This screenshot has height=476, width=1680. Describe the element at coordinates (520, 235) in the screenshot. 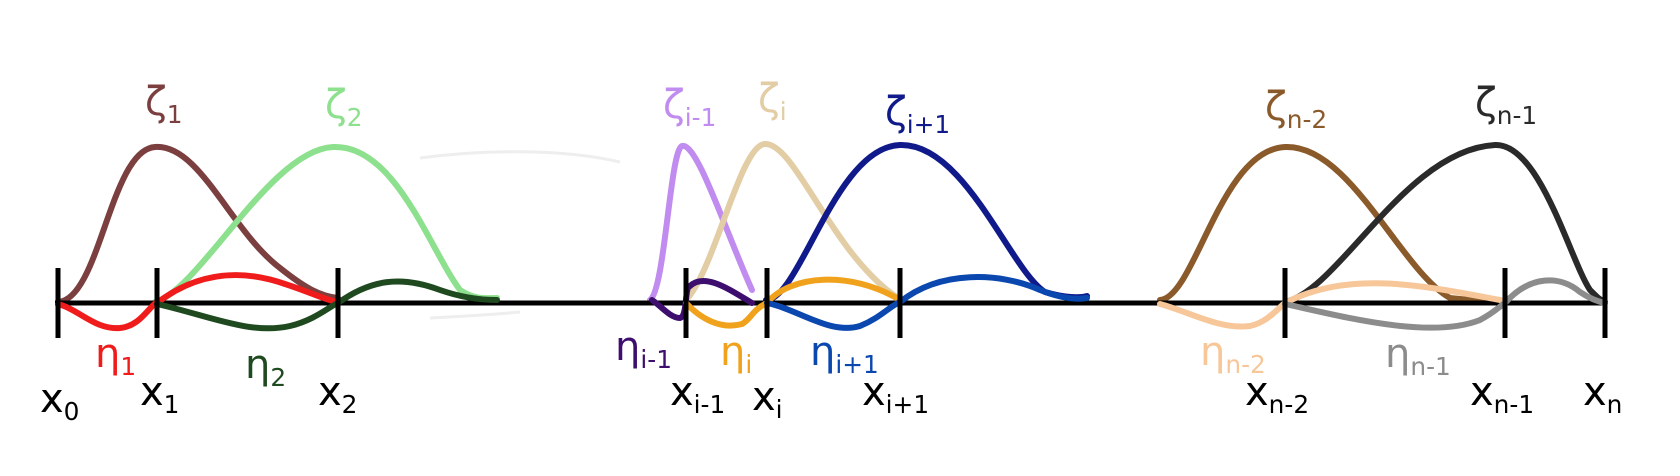

I see `gap-sketch` at that location.